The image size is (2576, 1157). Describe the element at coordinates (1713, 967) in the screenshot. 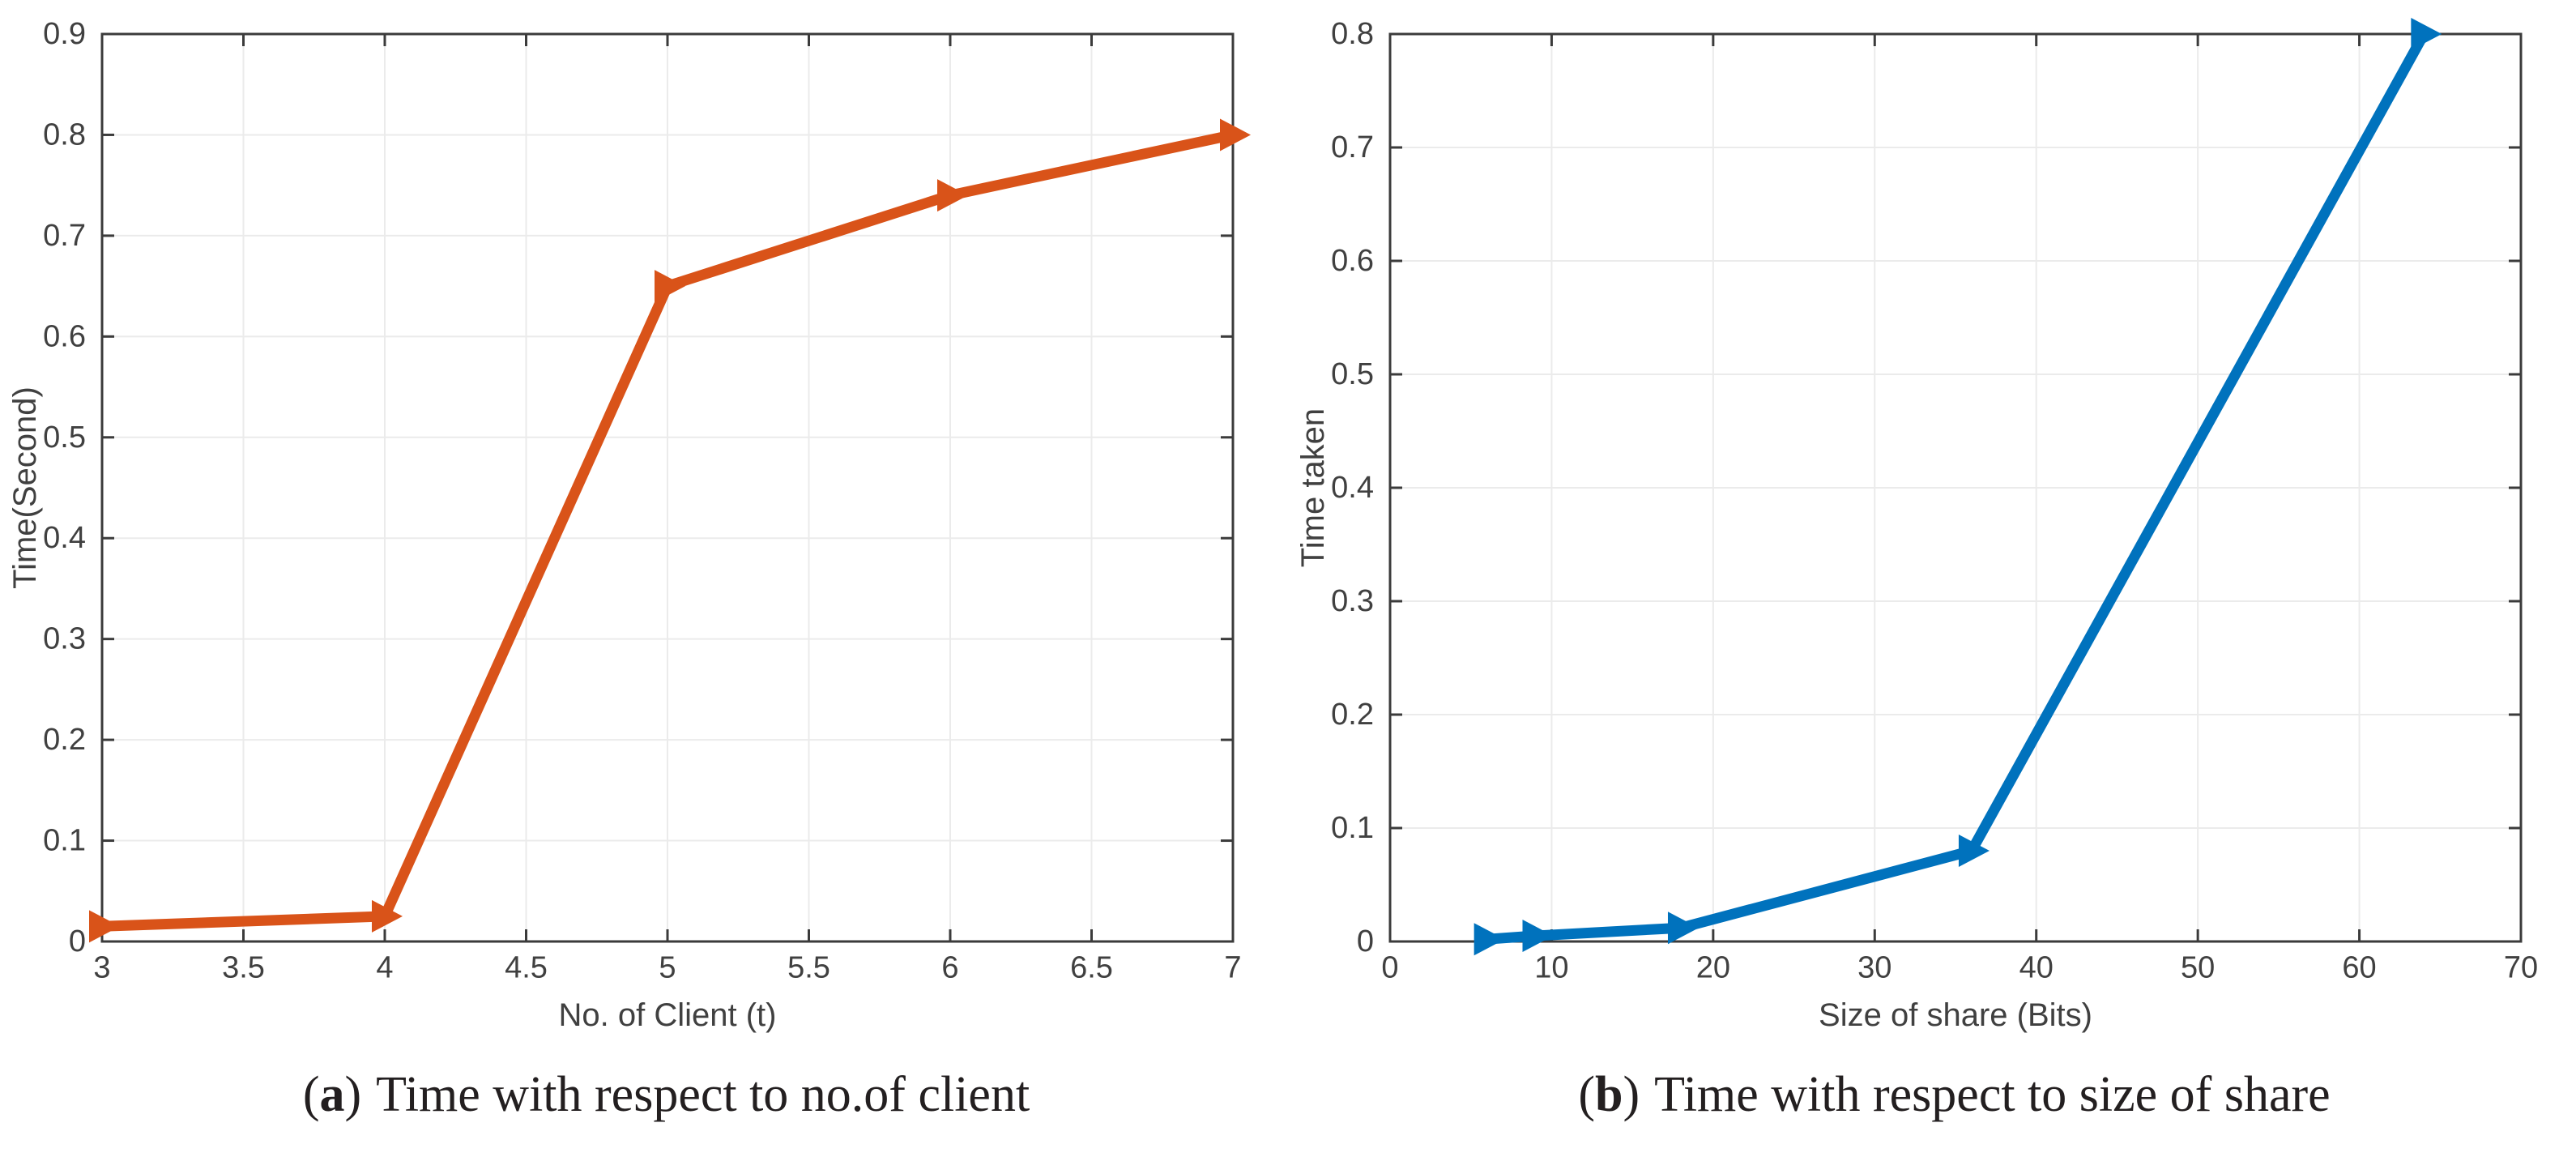

I see `x-tick-label: 20` at that location.